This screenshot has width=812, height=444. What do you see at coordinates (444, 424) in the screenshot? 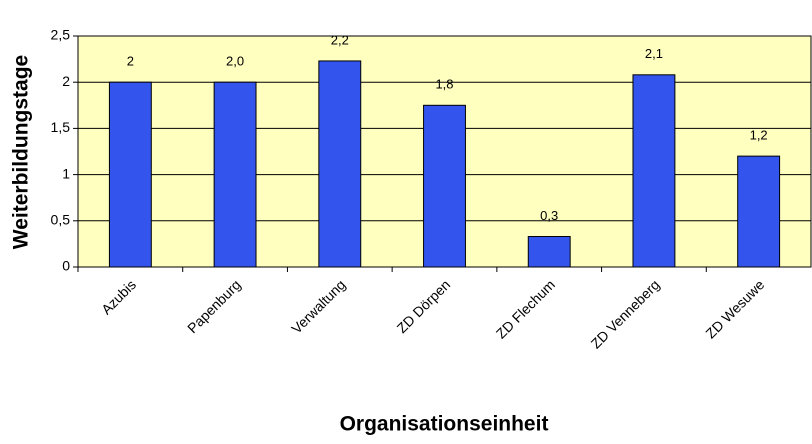
I see `x-axis-title: Organisationseinheit` at bounding box center [444, 424].